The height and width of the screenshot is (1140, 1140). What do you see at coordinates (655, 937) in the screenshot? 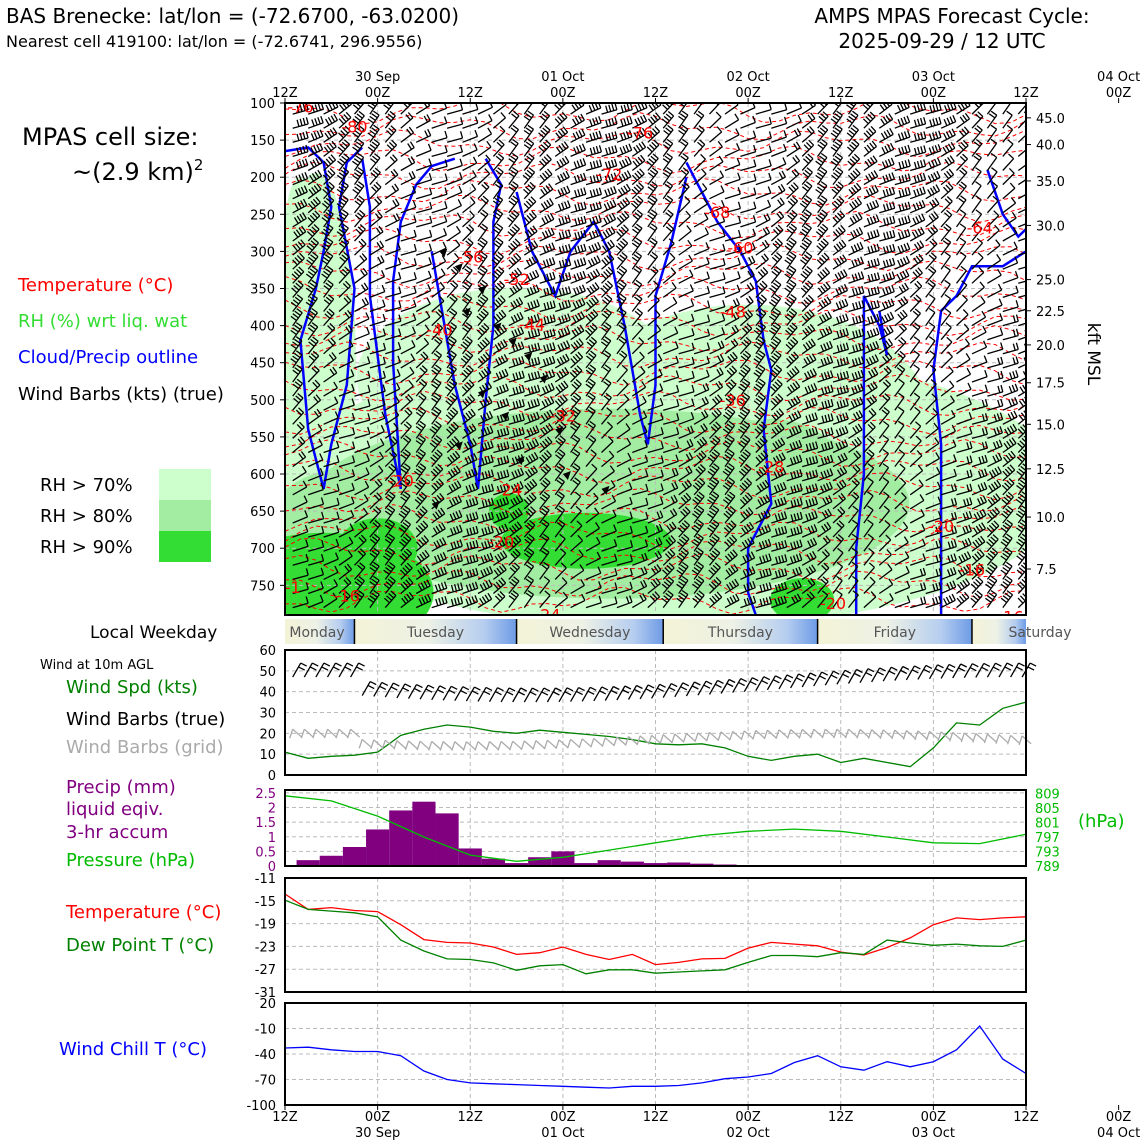
I see `dewpoint-line` at bounding box center [655, 937].